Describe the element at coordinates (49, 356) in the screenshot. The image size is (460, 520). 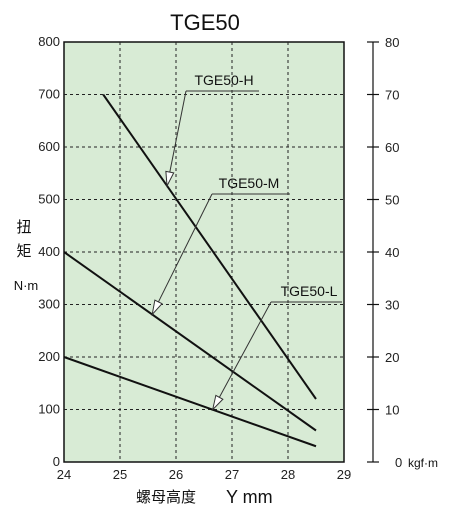
I see `y-tick-label: 200` at that location.